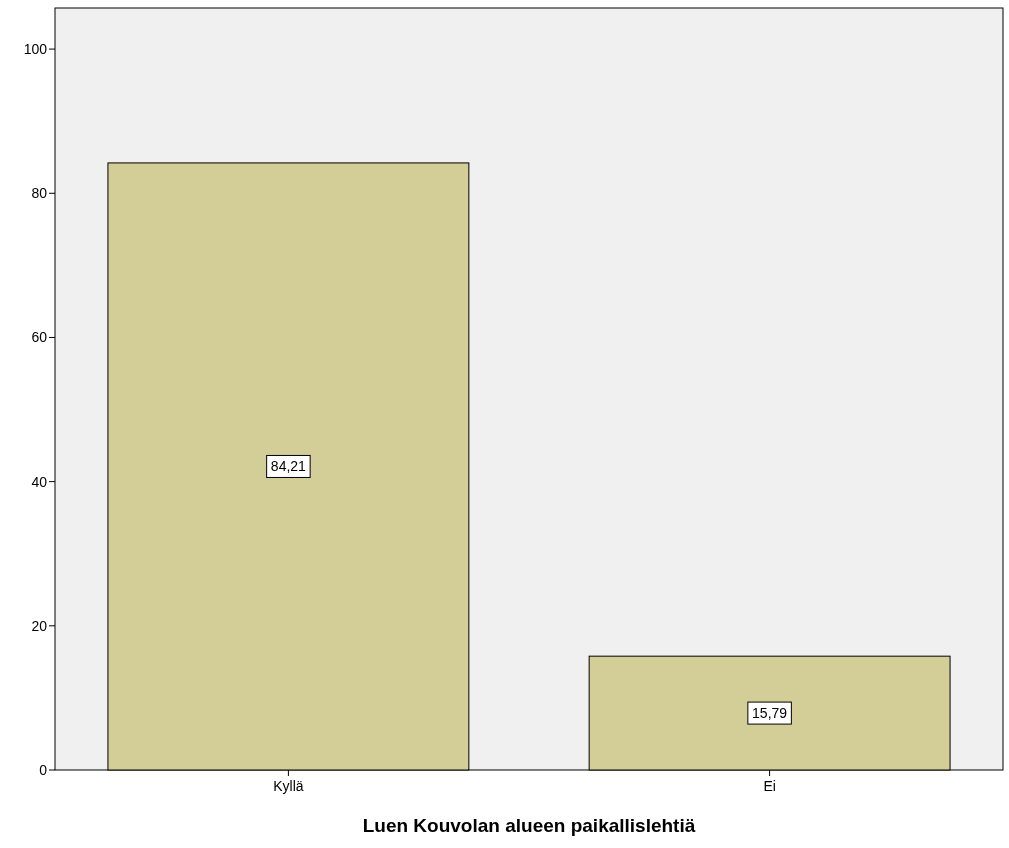  I want to click on data-label: 84,21, so click(288, 466).